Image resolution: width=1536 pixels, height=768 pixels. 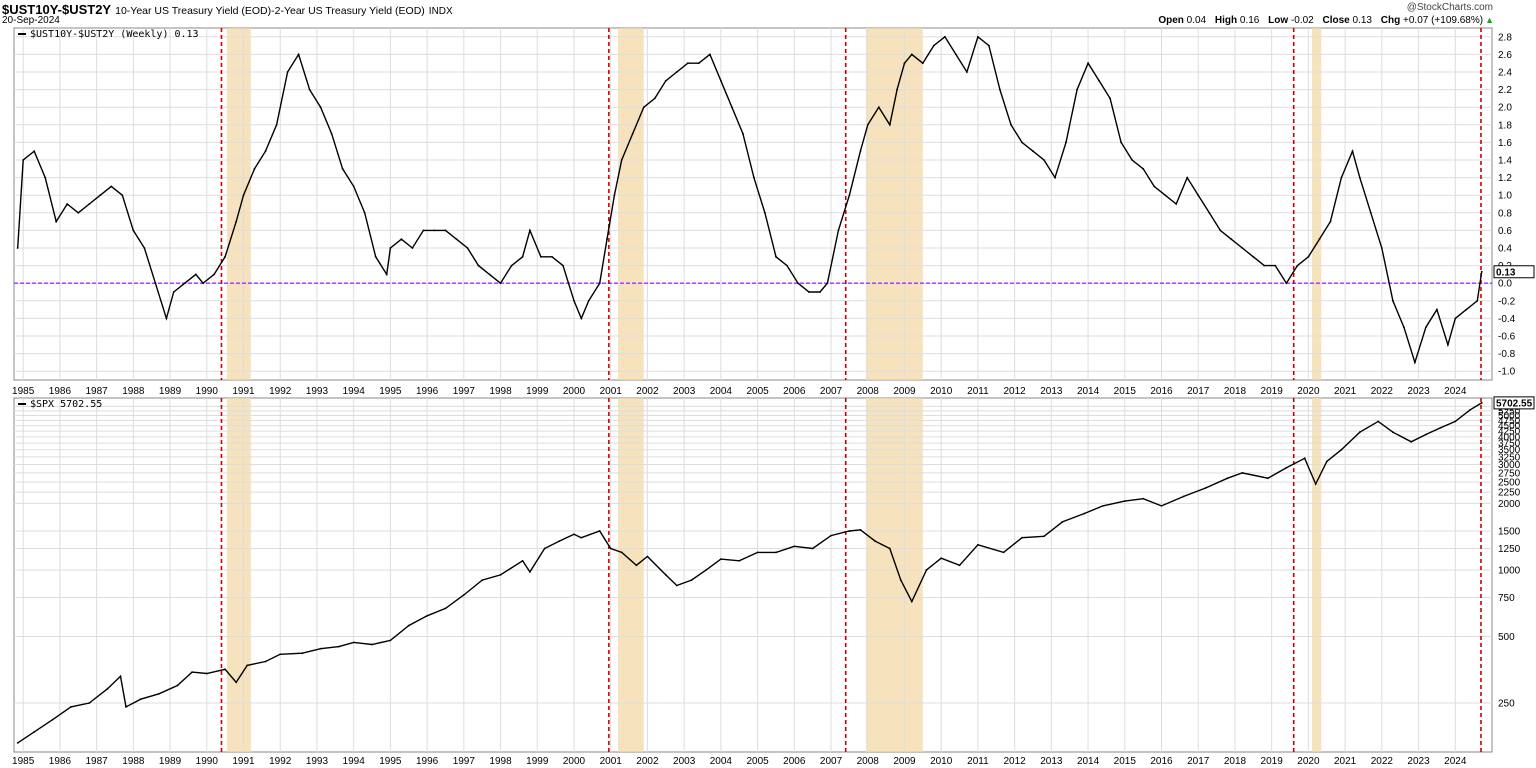 What do you see at coordinates (1509, 444) in the screenshot?
I see `y-tick-label: 3750` at bounding box center [1509, 444].